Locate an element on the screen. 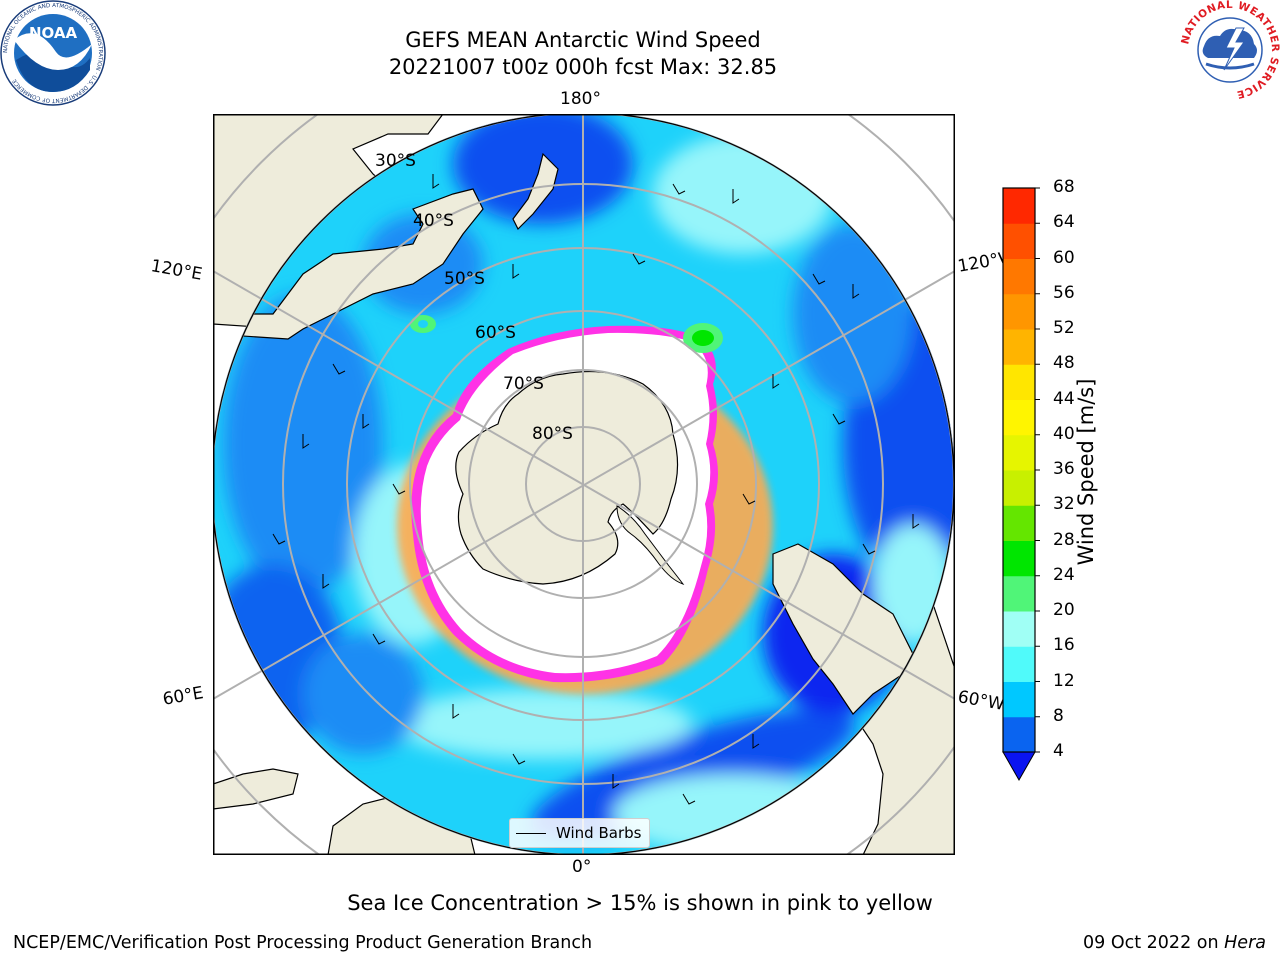 This screenshot has width=1280, height=960. lat-label-40s: 40°S is located at coordinates (433, 221).